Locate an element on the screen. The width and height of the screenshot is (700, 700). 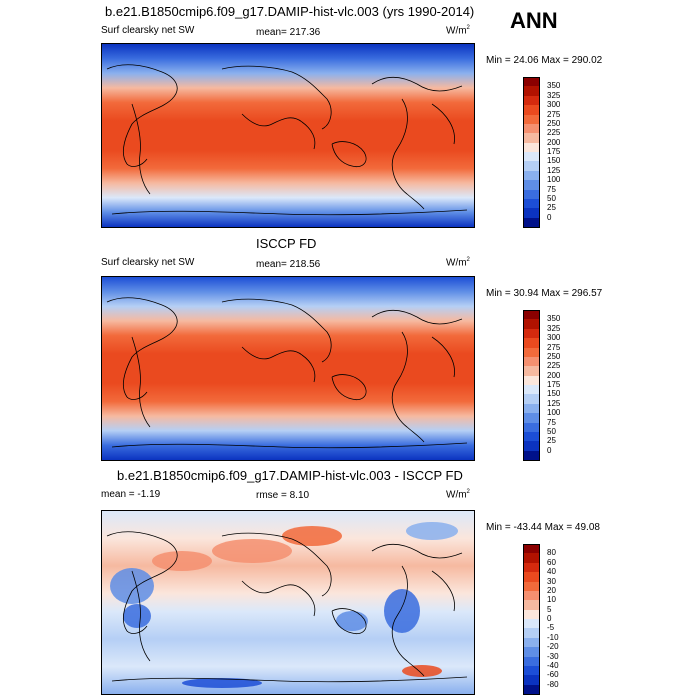
panel2-title: ISCCP FD is located at coordinates (286, 243).